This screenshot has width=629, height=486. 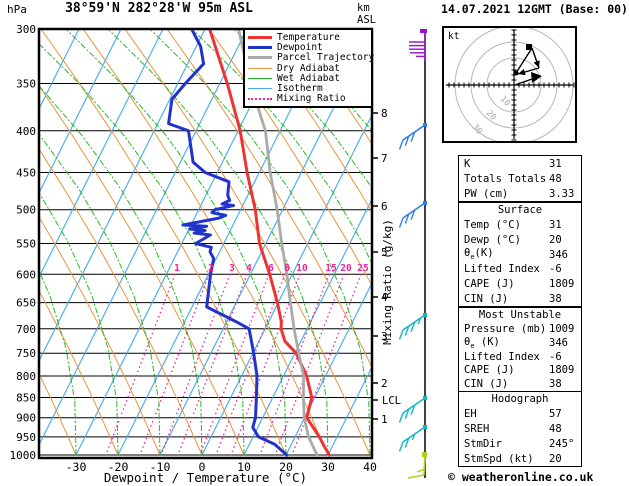 What do you see at coordinates (26, 376) in the screenshot?
I see `pressure-tick-label: 800` at bounding box center [26, 376].